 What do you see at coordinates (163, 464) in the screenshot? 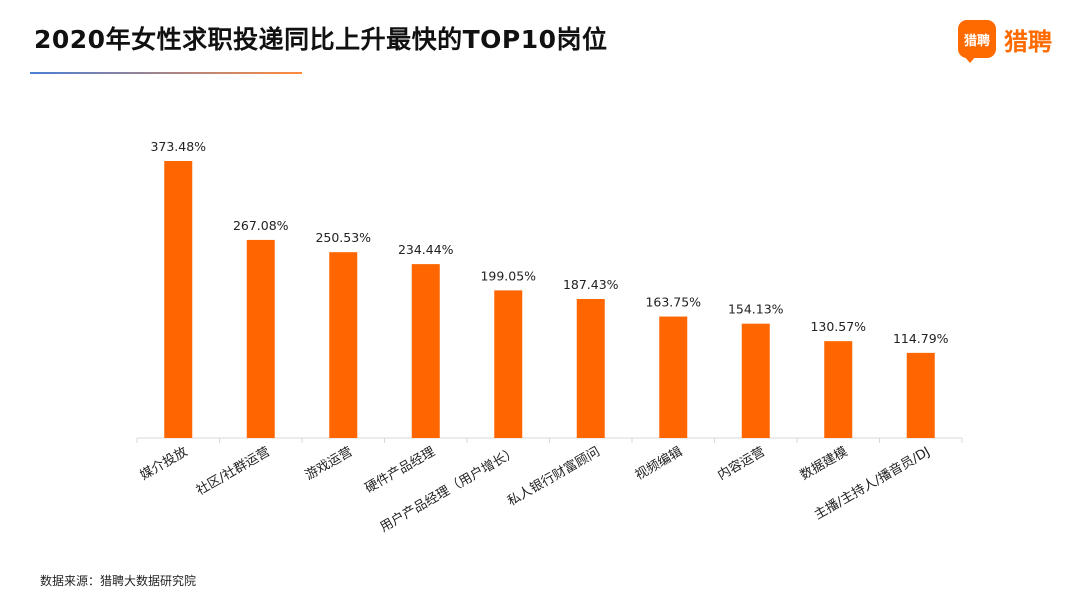
I see `x-tick-label: 媒介投放` at bounding box center [163, 464].